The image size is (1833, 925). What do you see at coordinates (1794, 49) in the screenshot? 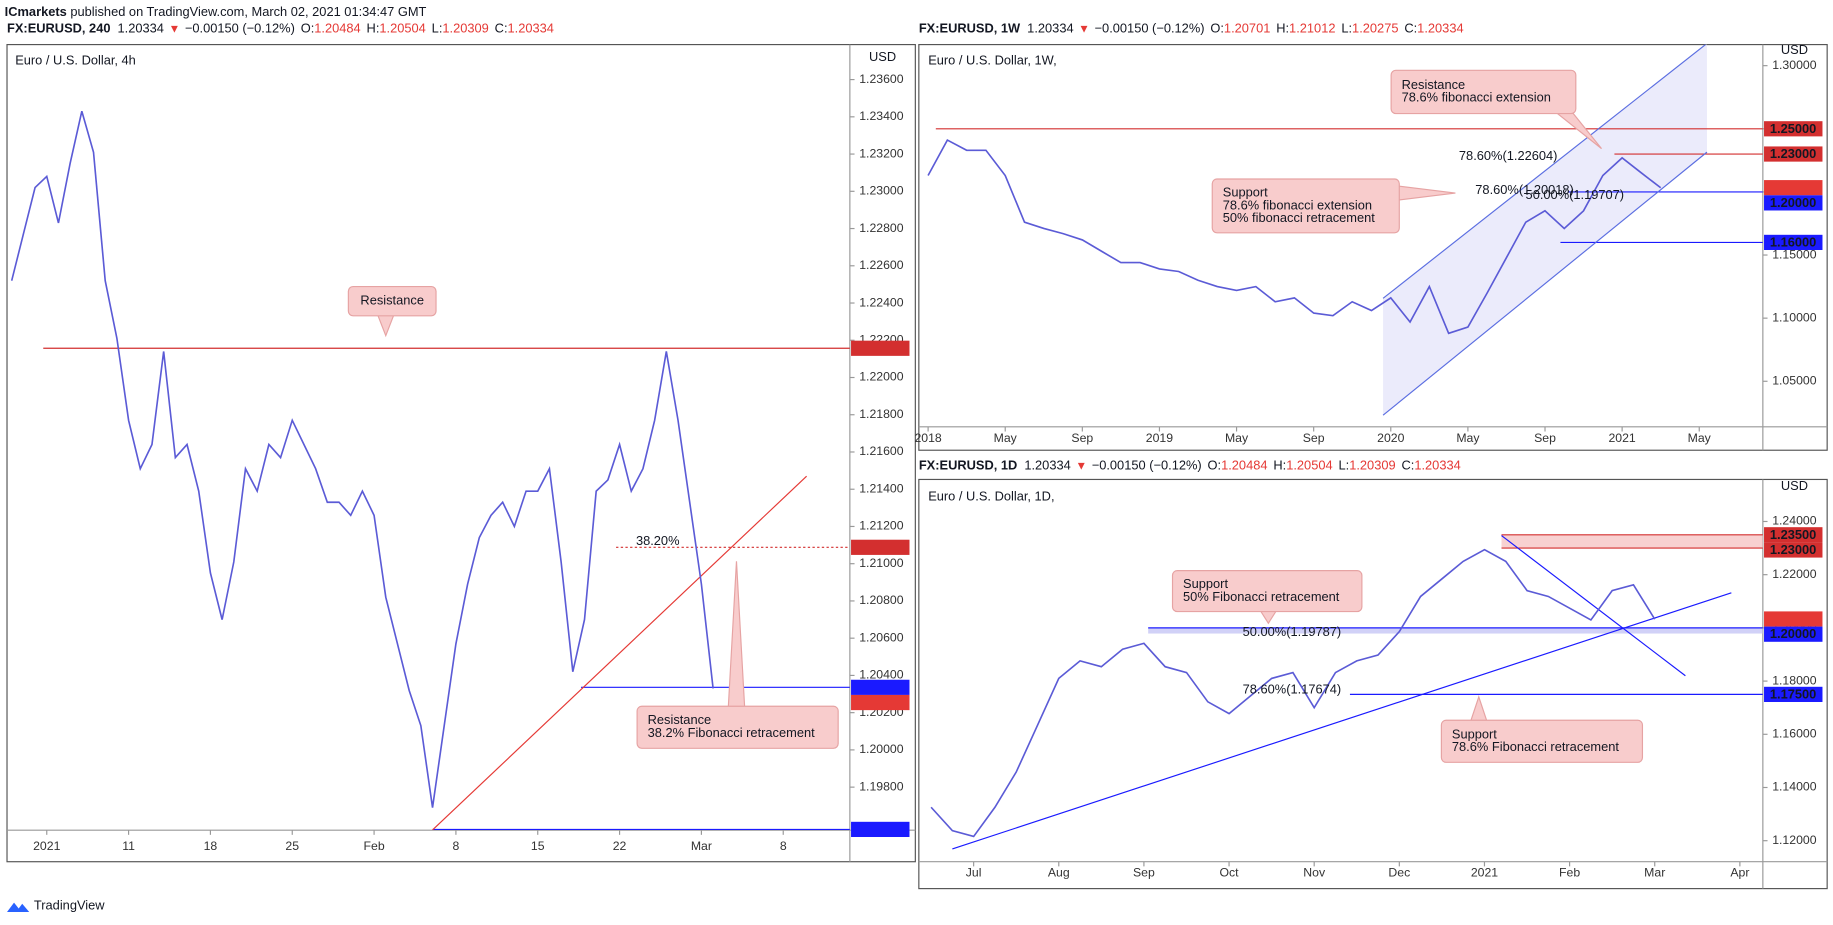
I see `currency: USD` at bounding box center [1794, 49].